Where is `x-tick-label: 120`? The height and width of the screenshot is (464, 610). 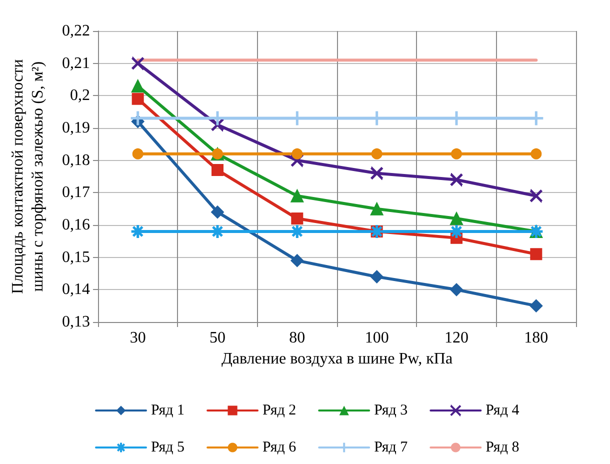
x-tick-label: 120 is located at coordinates (456, 338).